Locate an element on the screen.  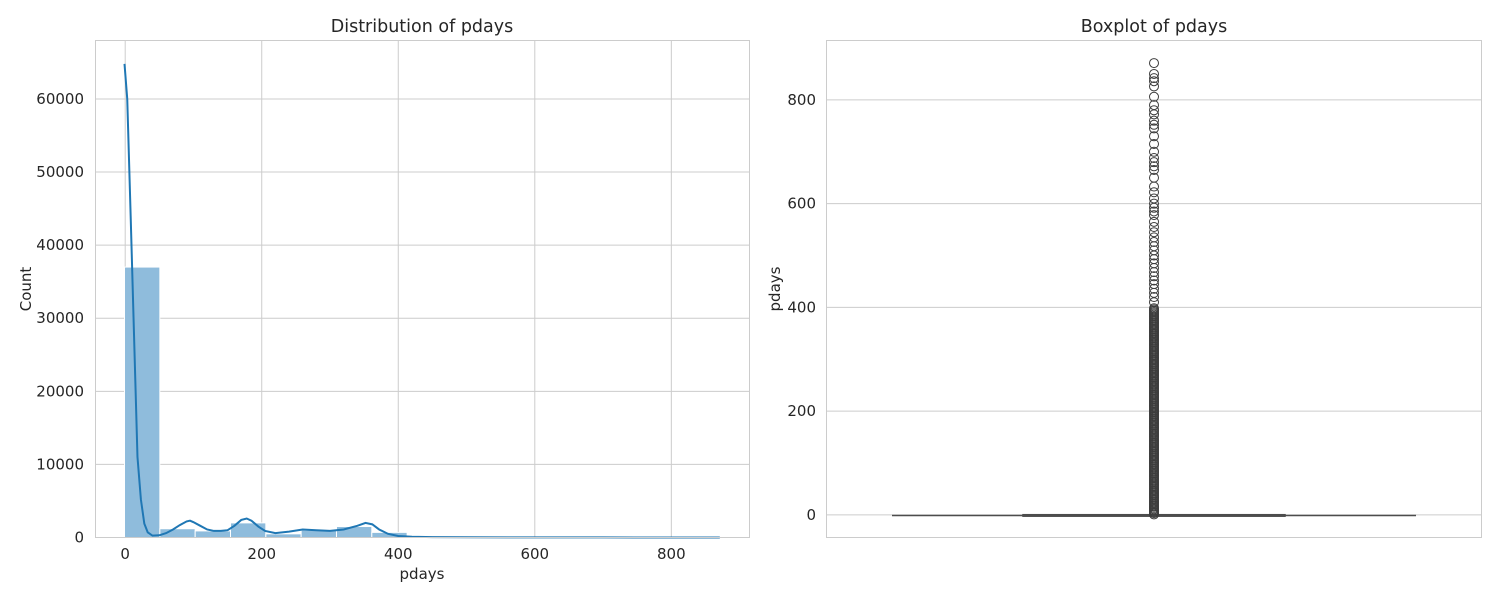
histogram-x-tick-labels: 0 200 400 600 800 is located at coordinates (402, 554).